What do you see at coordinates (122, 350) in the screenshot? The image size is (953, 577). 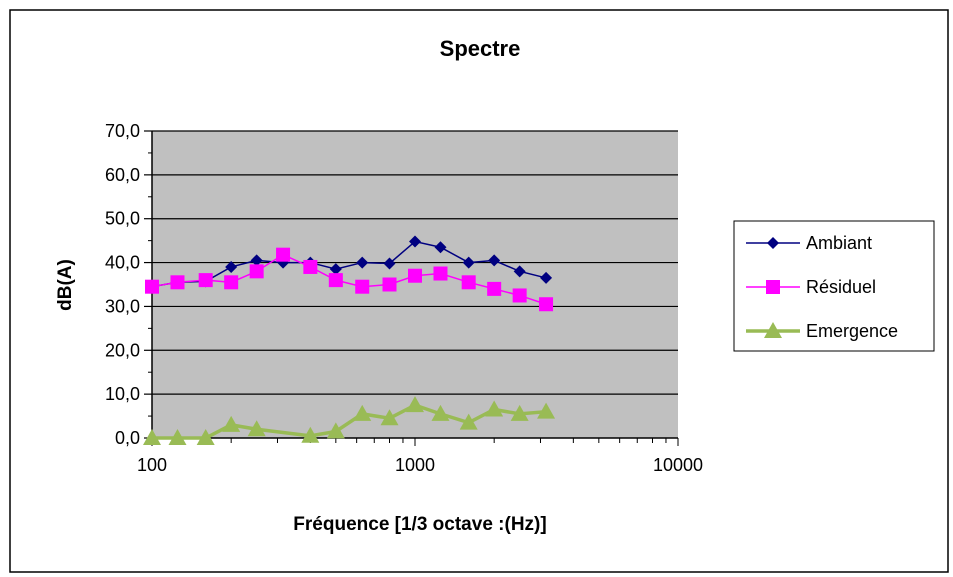 I see `y-tick-label: 20,0` at bounding box center [122, 350].